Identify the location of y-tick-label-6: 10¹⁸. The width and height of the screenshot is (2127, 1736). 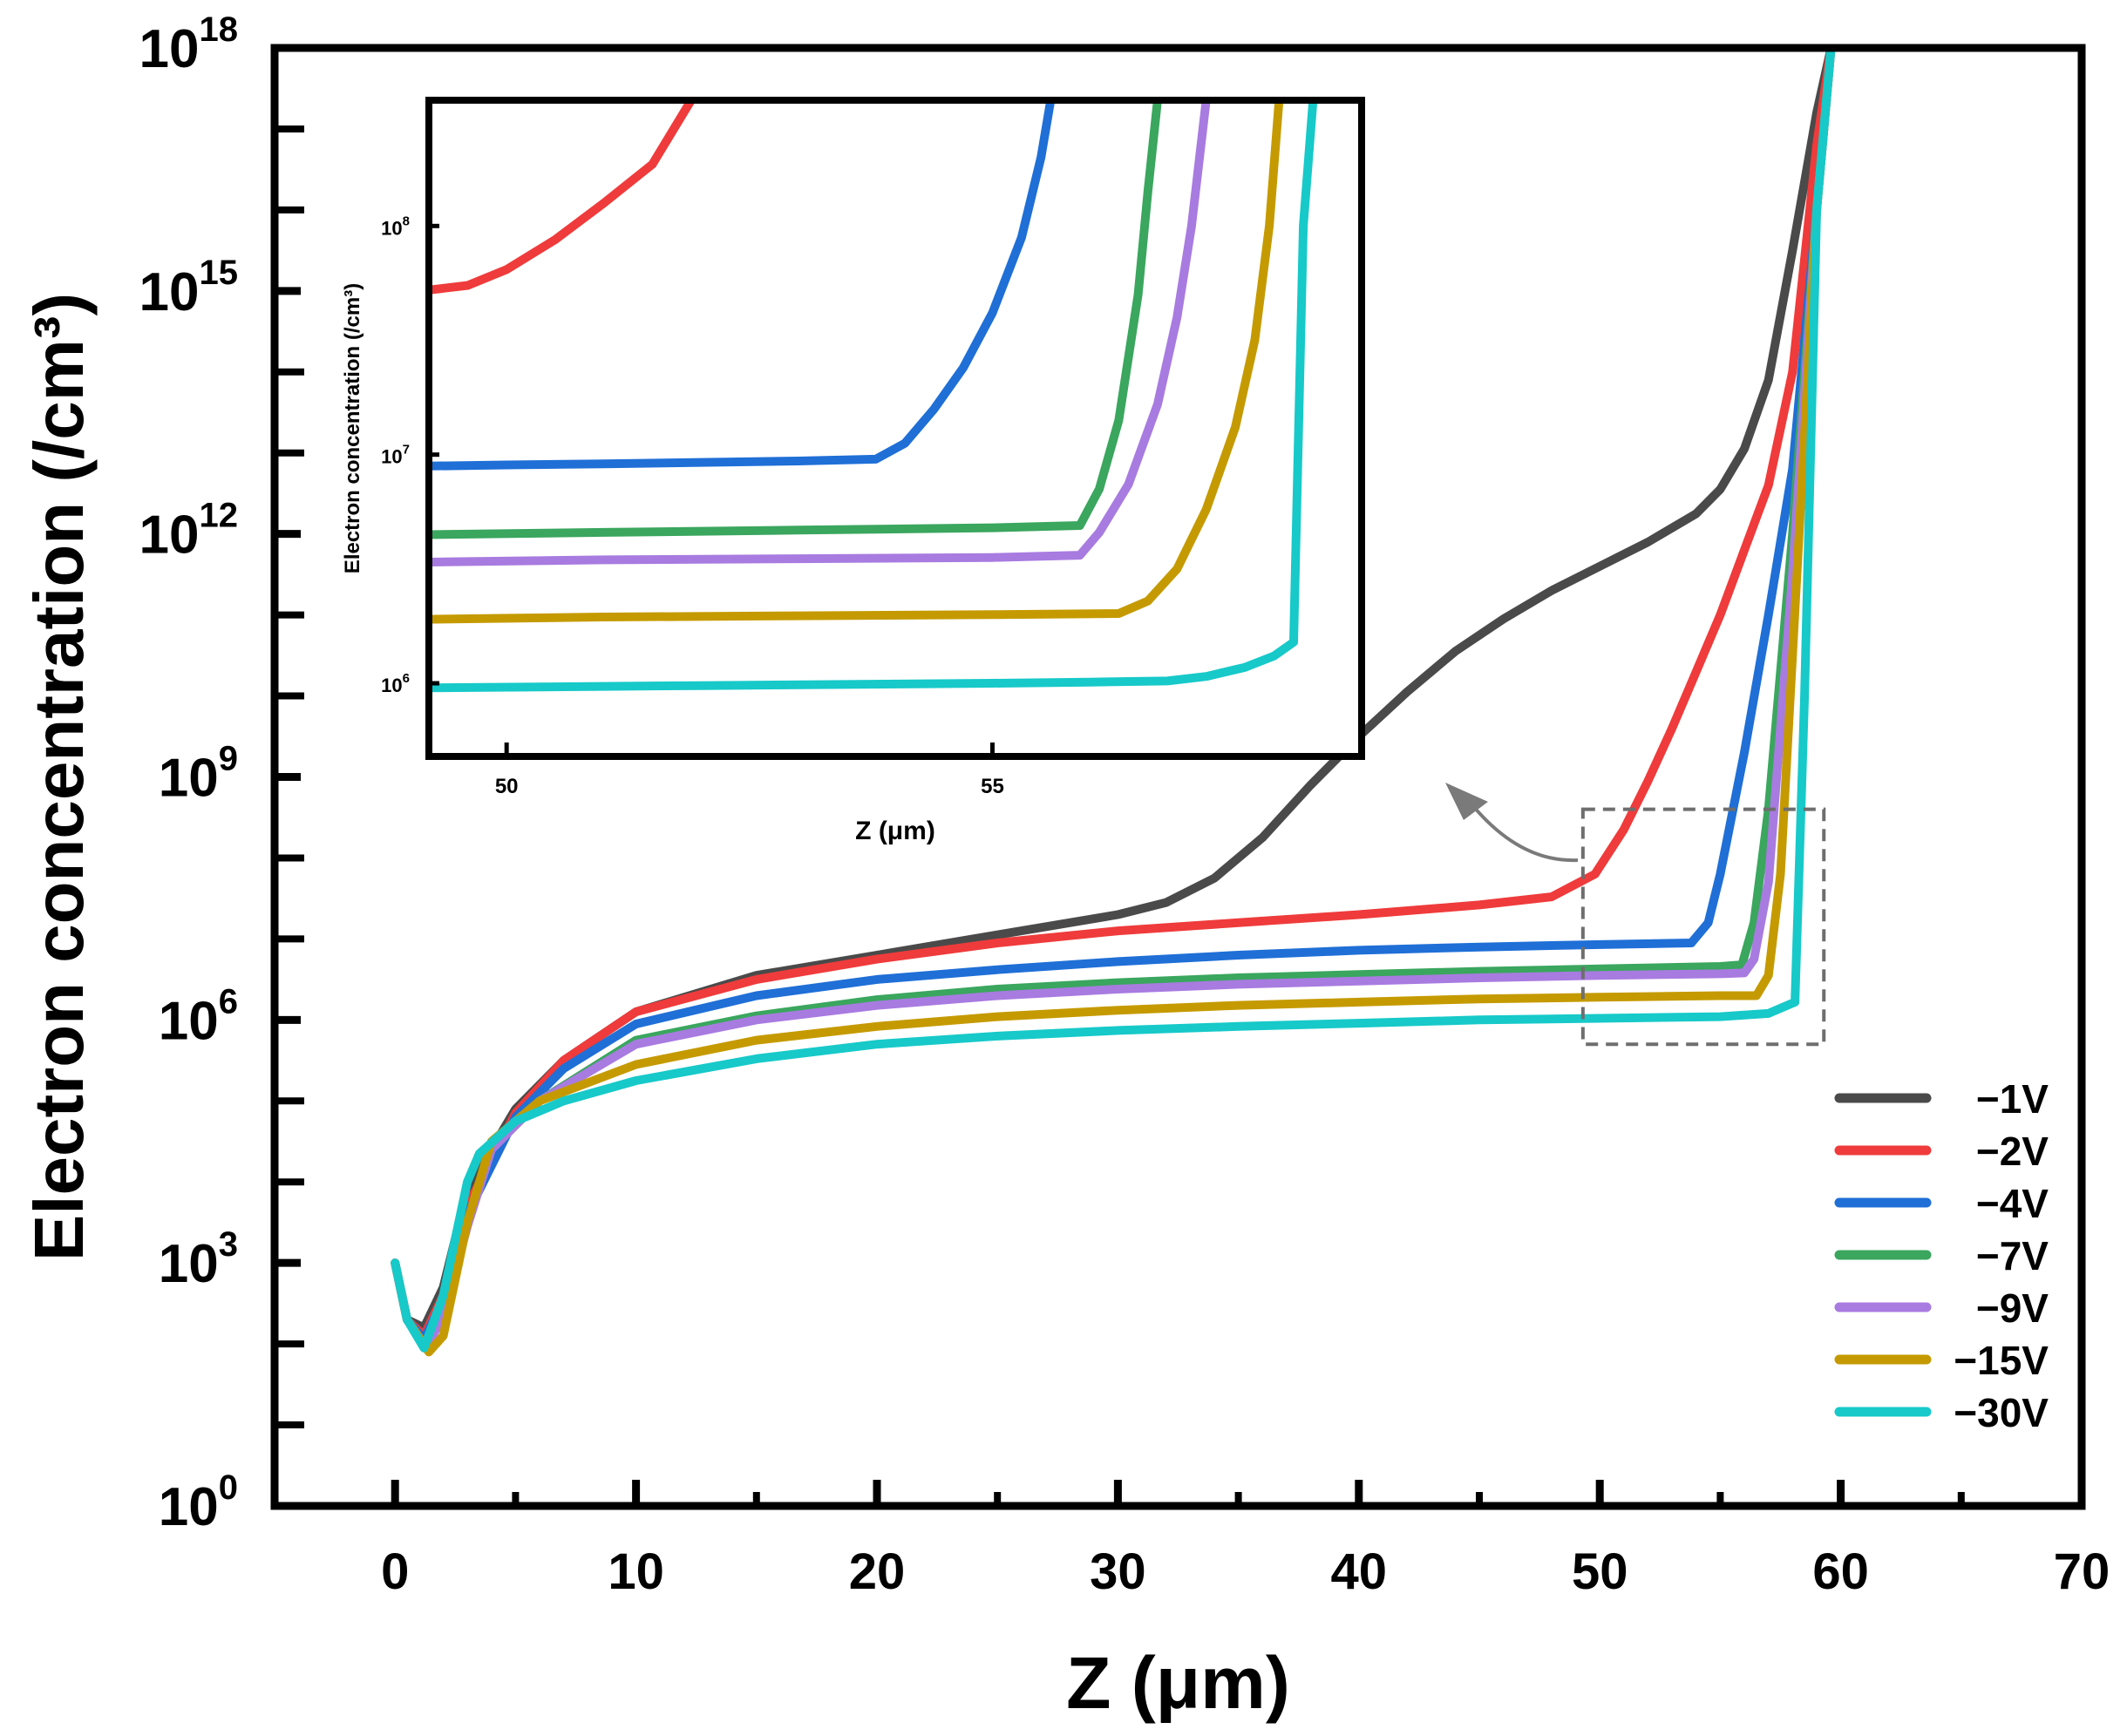
(188, 44).